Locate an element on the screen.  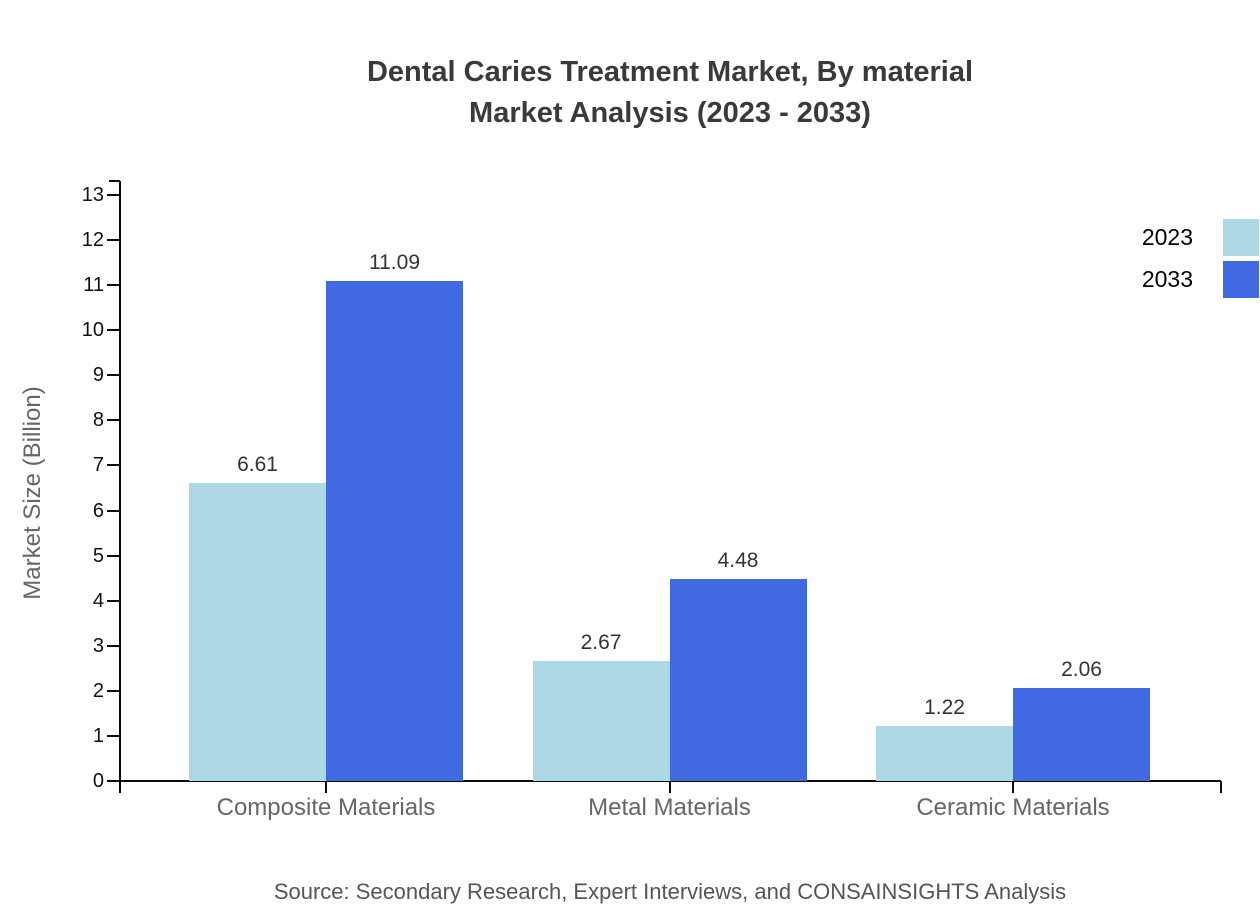
bar-2023-metal-materials is located at coordinates (601, 721).